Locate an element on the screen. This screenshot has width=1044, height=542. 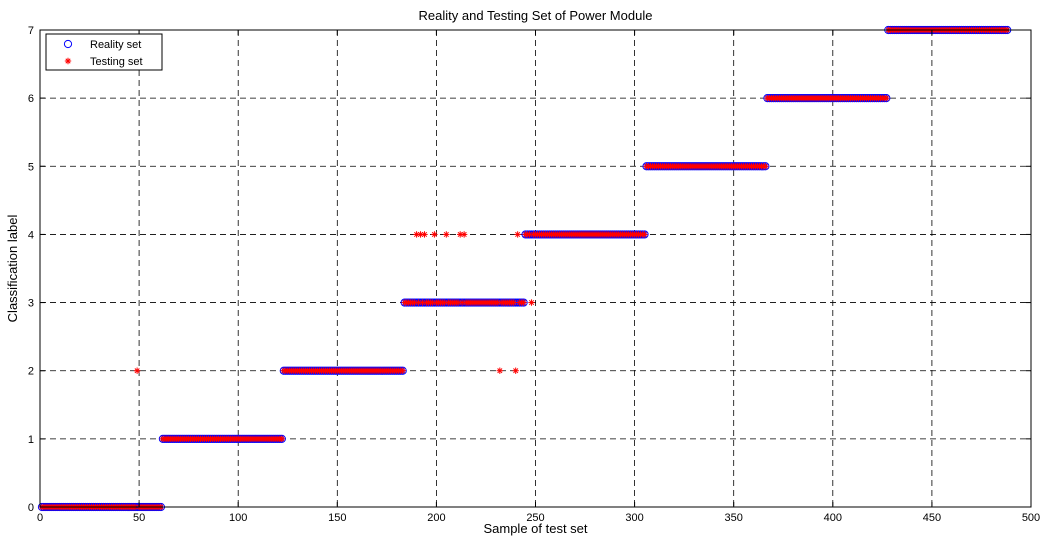
x-tick-label: 500 is located at coordinates (1031, 518).